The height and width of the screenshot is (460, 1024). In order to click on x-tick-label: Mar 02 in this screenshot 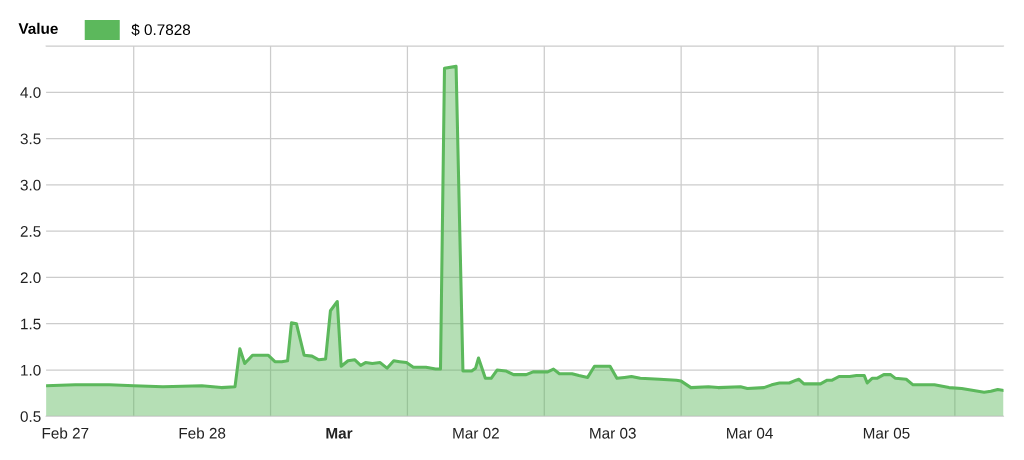, I will do `click(476, 433)`.